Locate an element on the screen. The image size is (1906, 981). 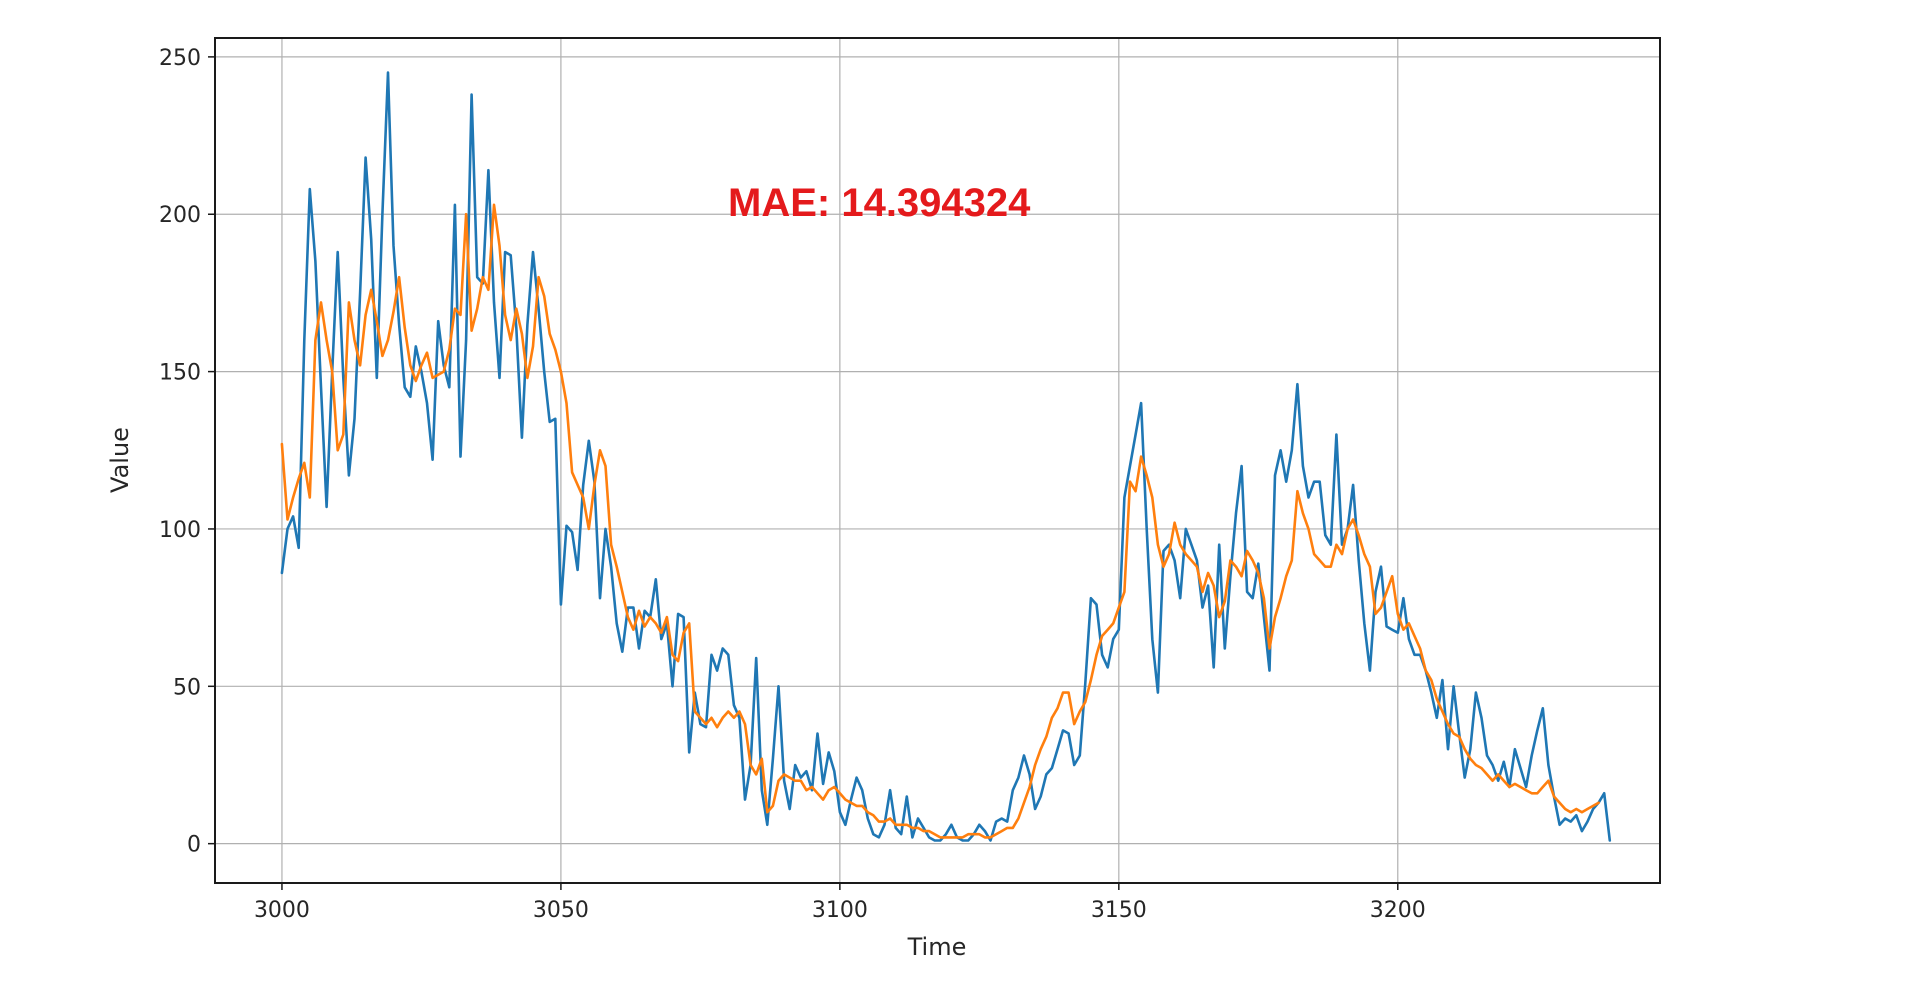
y-tick-label: 100 is located at coordinates (180, 530).